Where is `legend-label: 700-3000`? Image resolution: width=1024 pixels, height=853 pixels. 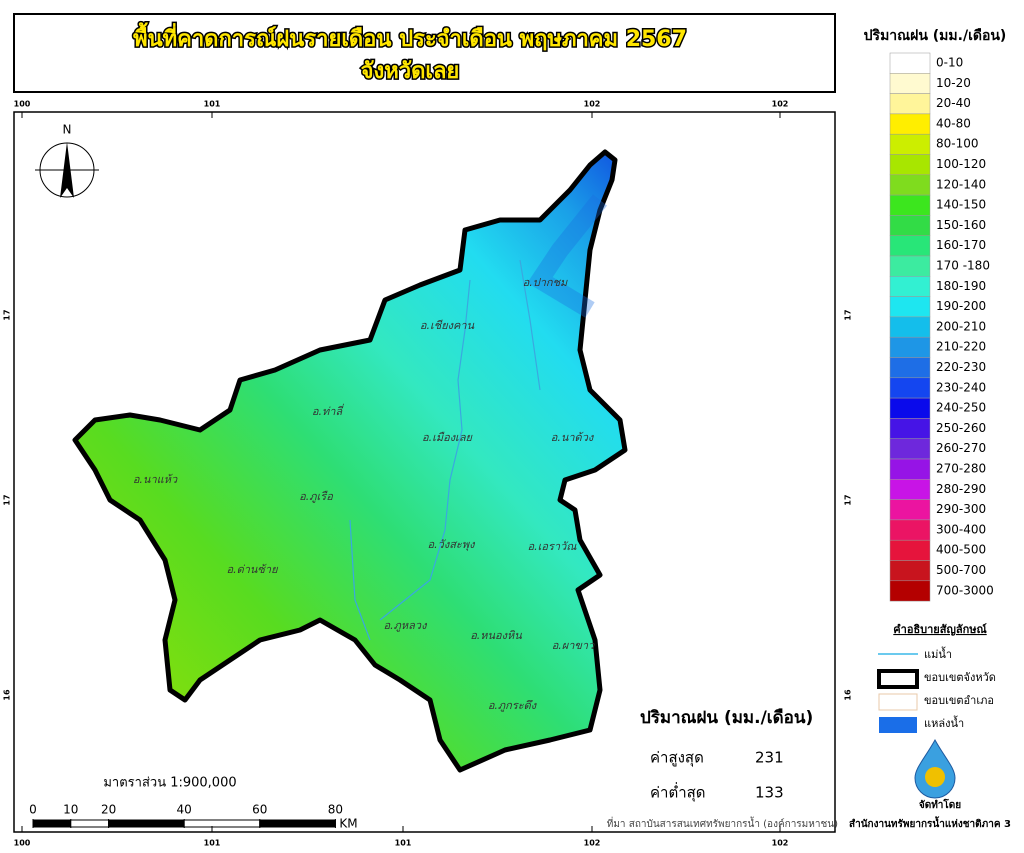 legend-label: 700-3000 is located at coordinates (965, 590).